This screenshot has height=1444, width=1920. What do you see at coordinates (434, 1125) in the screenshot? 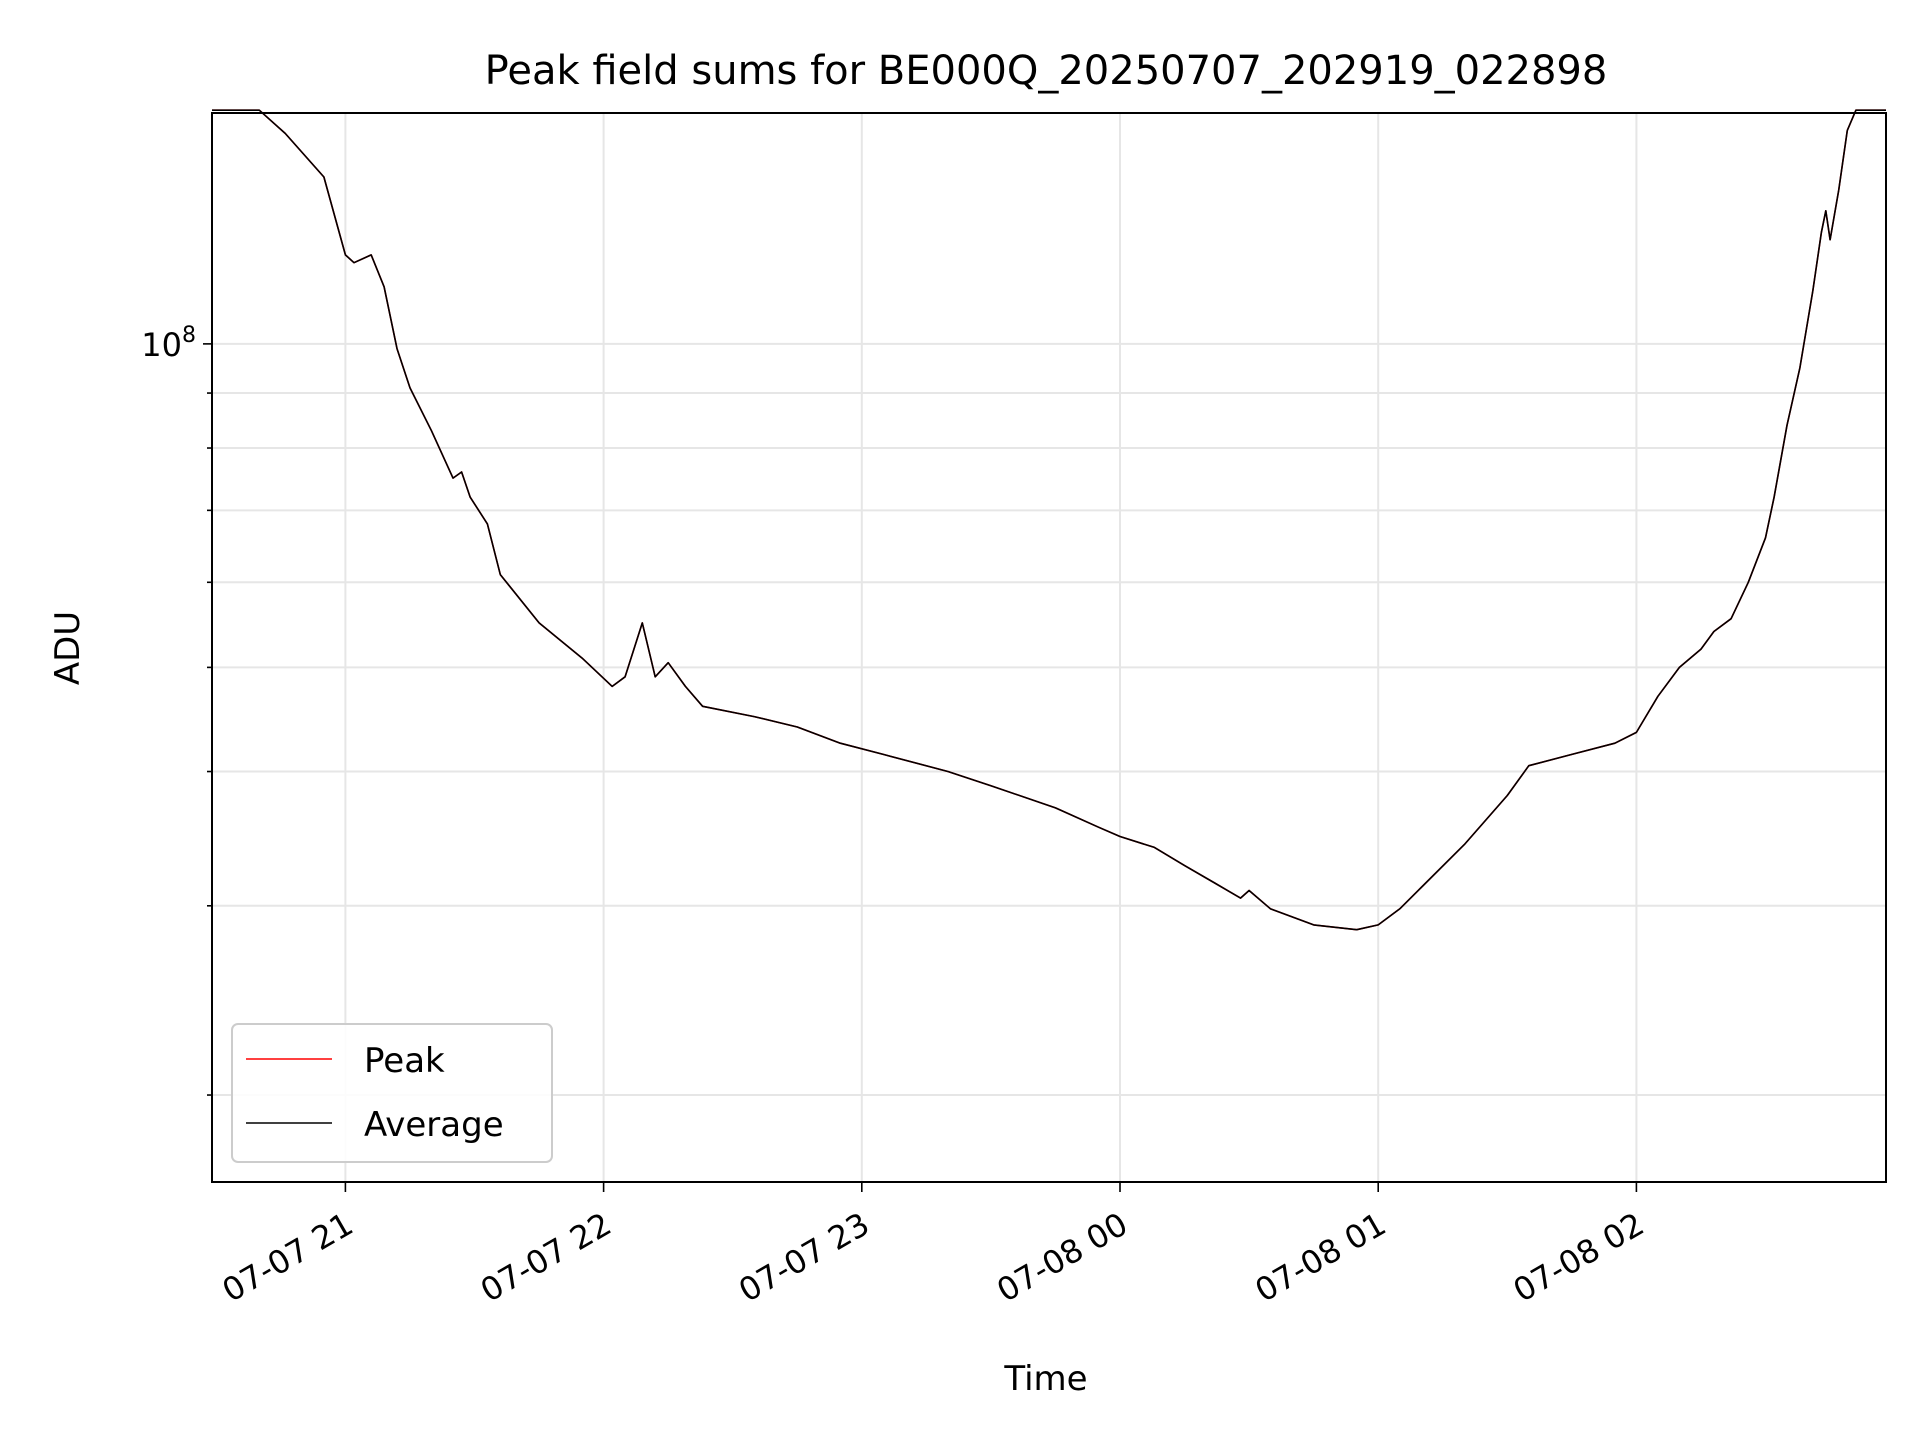
I see `legend-label-average: Average` at bounding box center [434, 1125].